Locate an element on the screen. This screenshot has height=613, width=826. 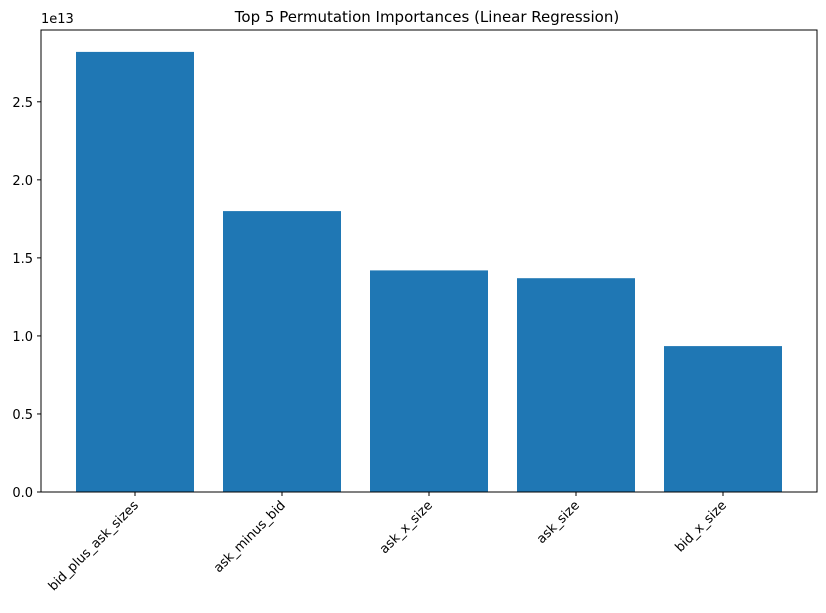
y-tick-label: 2.5 is located at coordinates (22, 103).